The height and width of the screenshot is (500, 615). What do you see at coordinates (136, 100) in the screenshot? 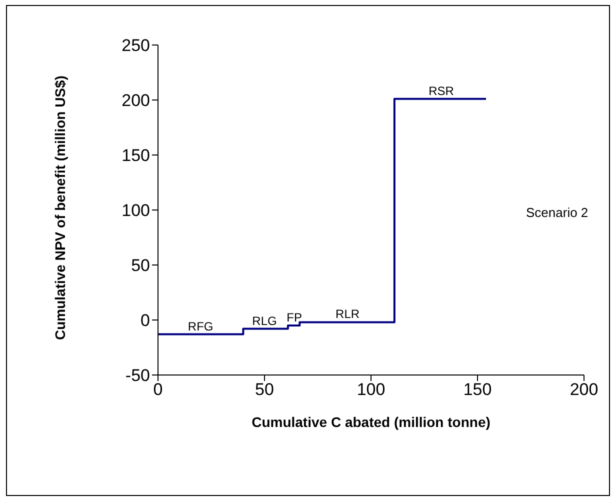
I see `y-tick-label: 200` at bounding box center [136, 100].